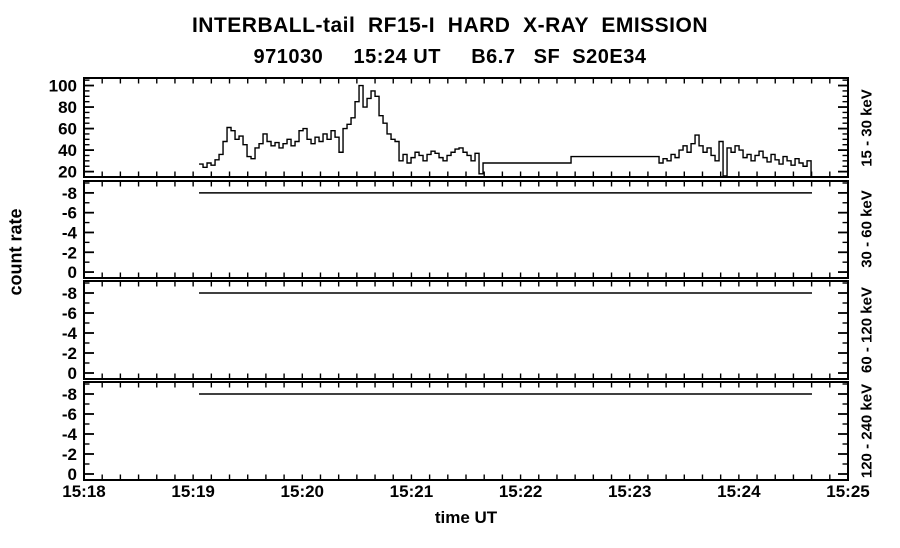 This screenshot has width=900, height=548. I want to click on y-tick-label: 20, so click(67, 172).